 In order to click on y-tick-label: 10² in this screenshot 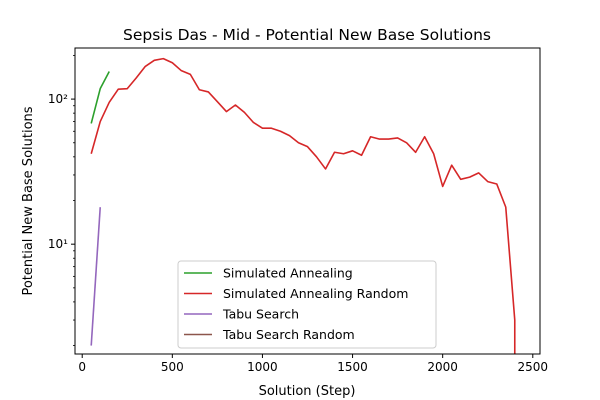, I will do `click(58, 99)`.